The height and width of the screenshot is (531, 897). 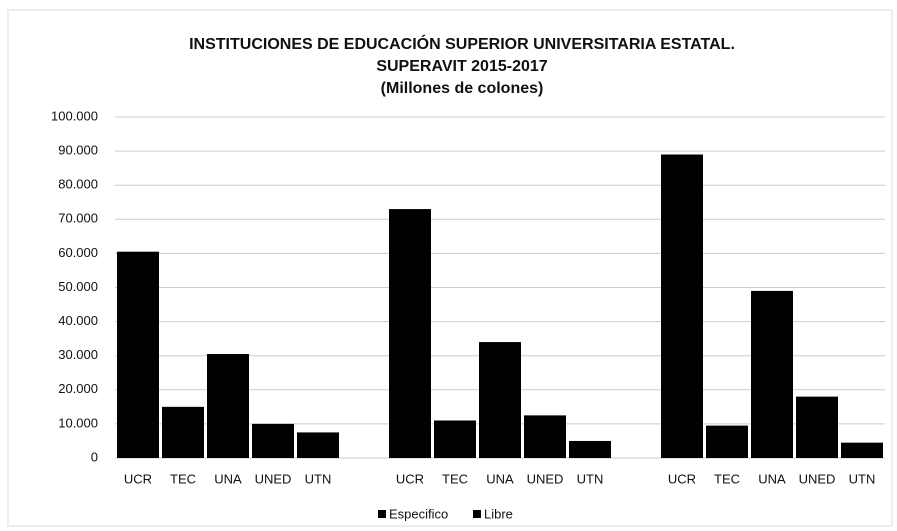 What do you see at coordinates (78, 252) in the screenshot?
I see `y-tick-label: 60.000` at bounding box center [78, 252].